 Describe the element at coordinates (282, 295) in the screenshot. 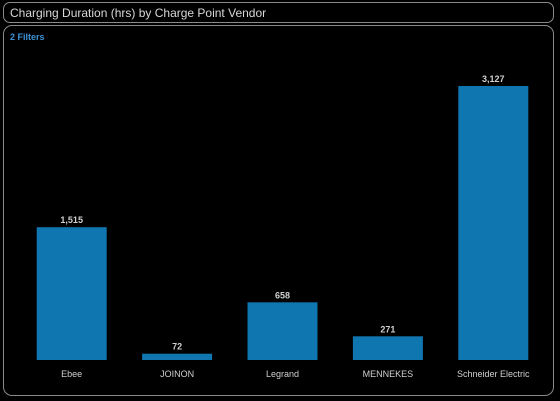

I see `data-label-legrand: 658` at that location.